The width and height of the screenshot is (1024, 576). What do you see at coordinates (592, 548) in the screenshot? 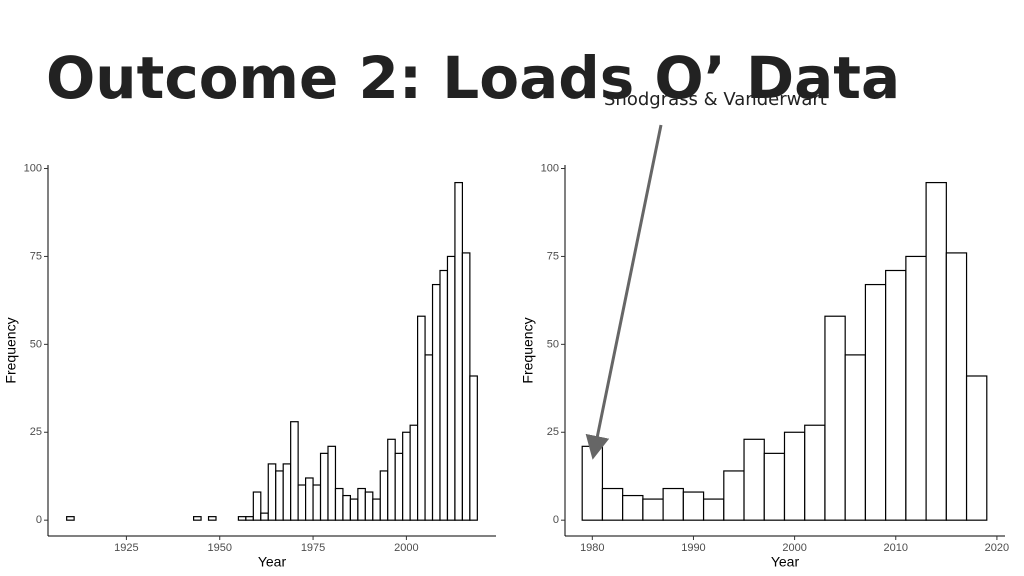
I see `x-tick-label: 1980` at bounding box center [592, 548].